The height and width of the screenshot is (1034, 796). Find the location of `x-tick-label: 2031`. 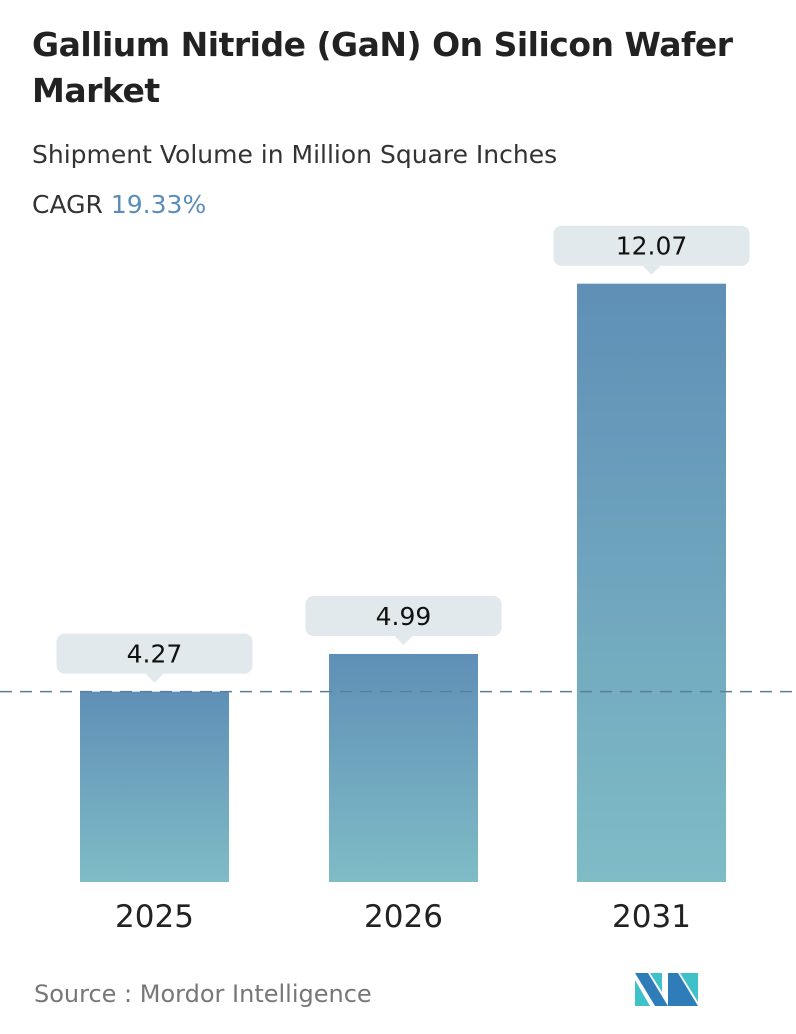

x-tick-label: 2031 is located at coordinates (651, 917).